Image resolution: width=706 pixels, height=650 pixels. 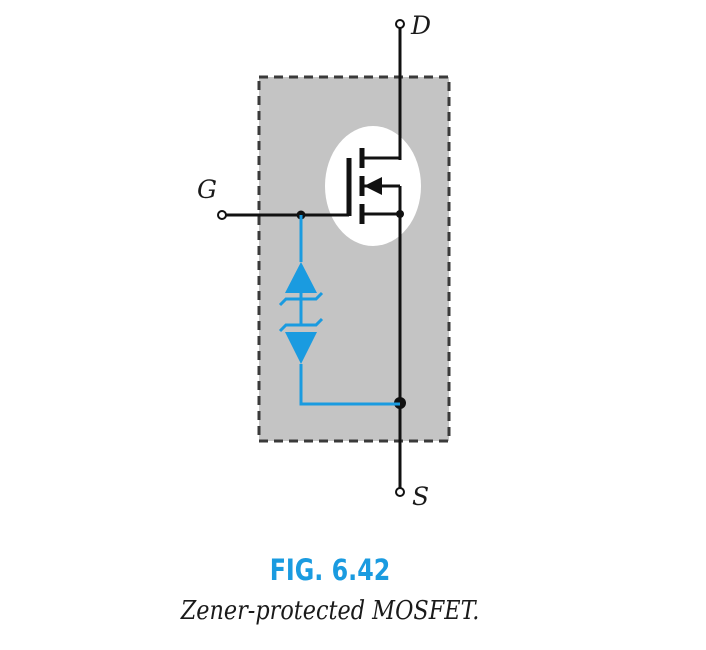 I want to click on source-terminal, so click(x=400, y=492).